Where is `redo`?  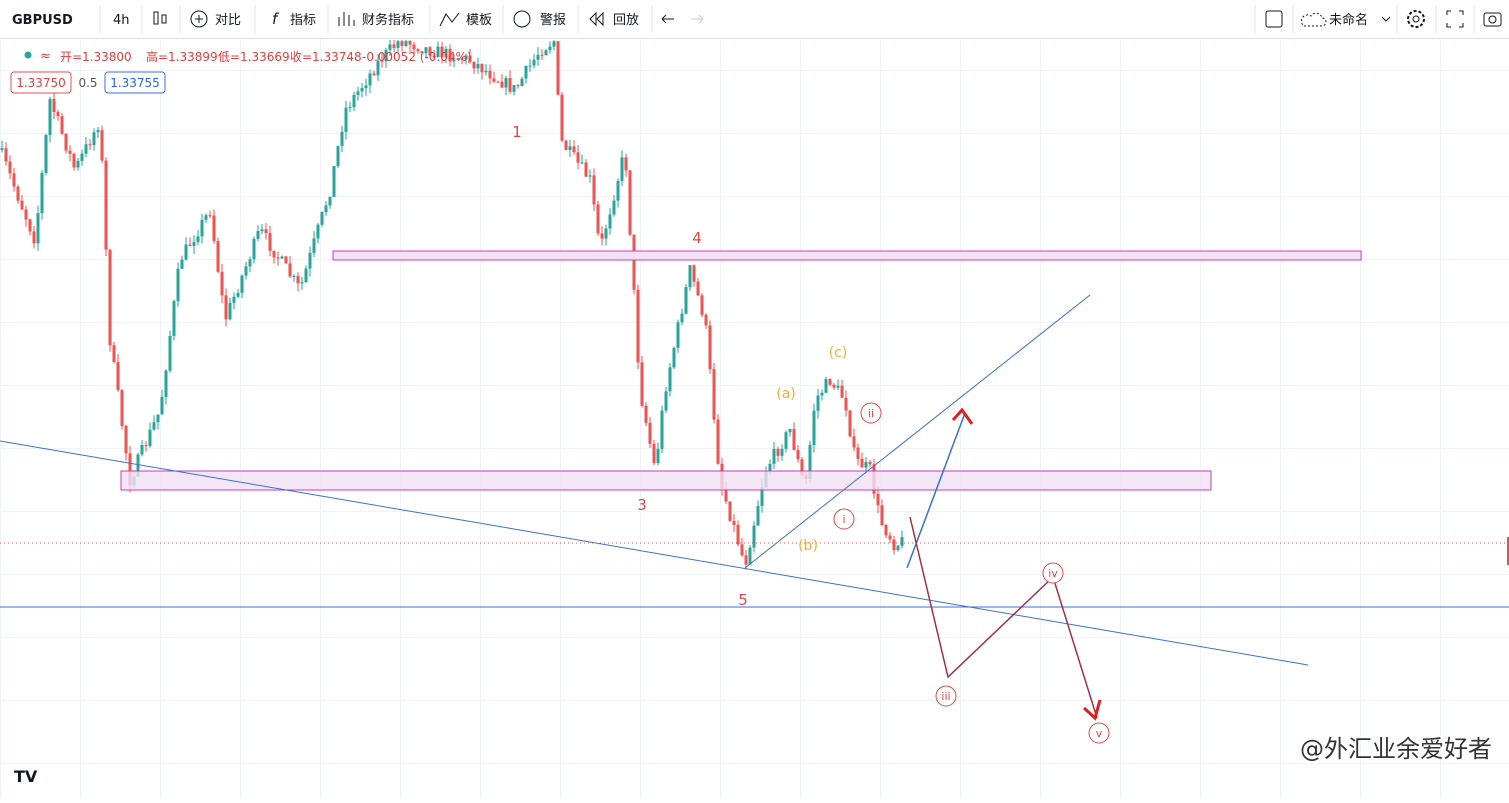 redo is located at coordinates (697, 19).